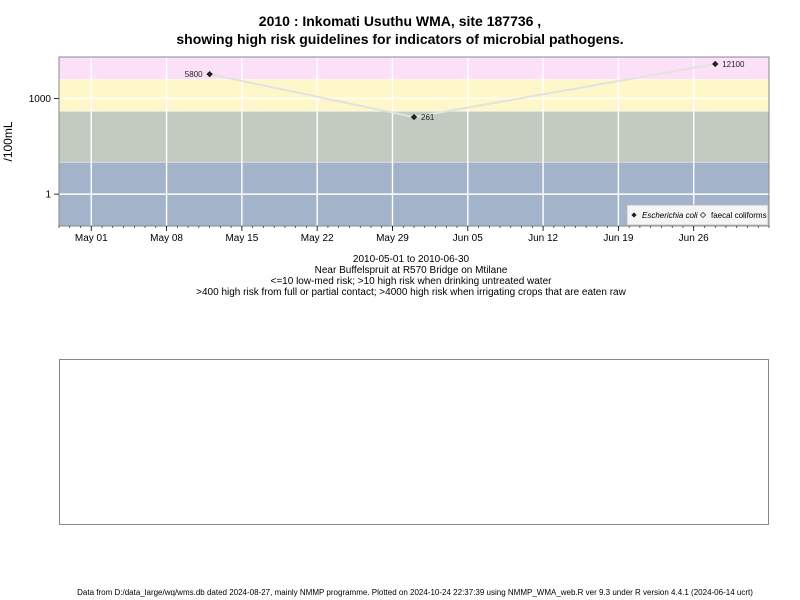 Image resolution: width=800 pixels, height=600 pixels. Describe the element at coordinates (468, 238) in the screenshot. I see `x-tick-label: Jun 05` at that location.